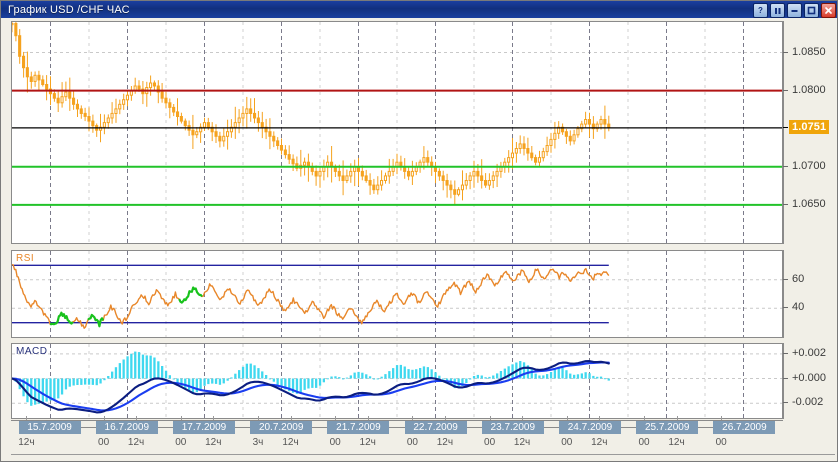 This screenshot has width=838, height=462. Describe the element at coordinates (744, 427) in the screenshot. I see `date-label: 26.7.2009` at that location.